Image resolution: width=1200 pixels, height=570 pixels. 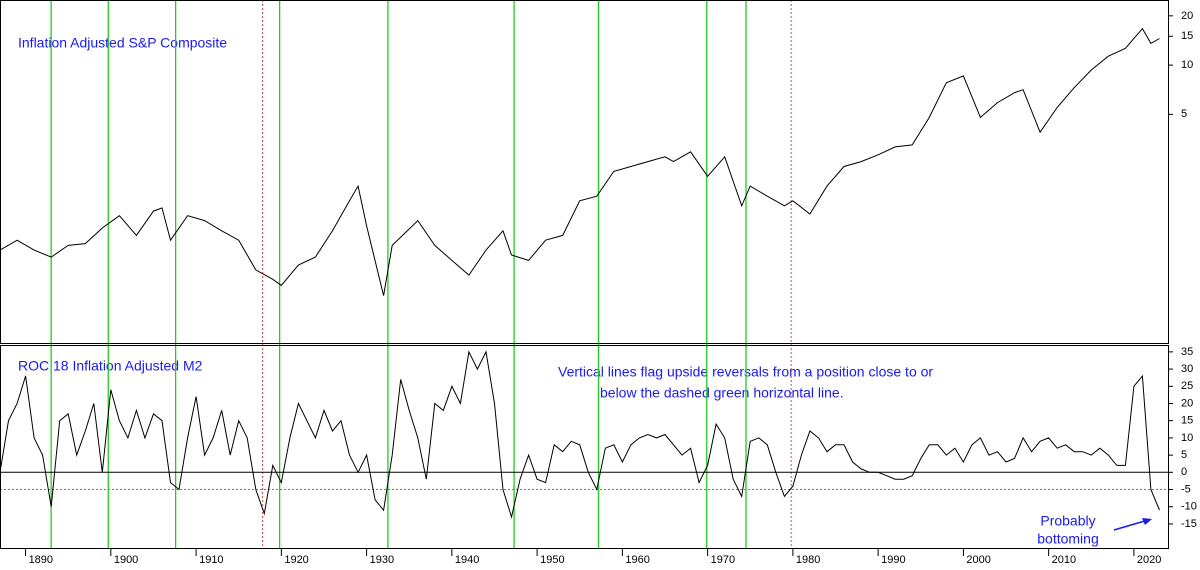 I want to click on x-tick-label: 1940, so click(x=467, y=560).